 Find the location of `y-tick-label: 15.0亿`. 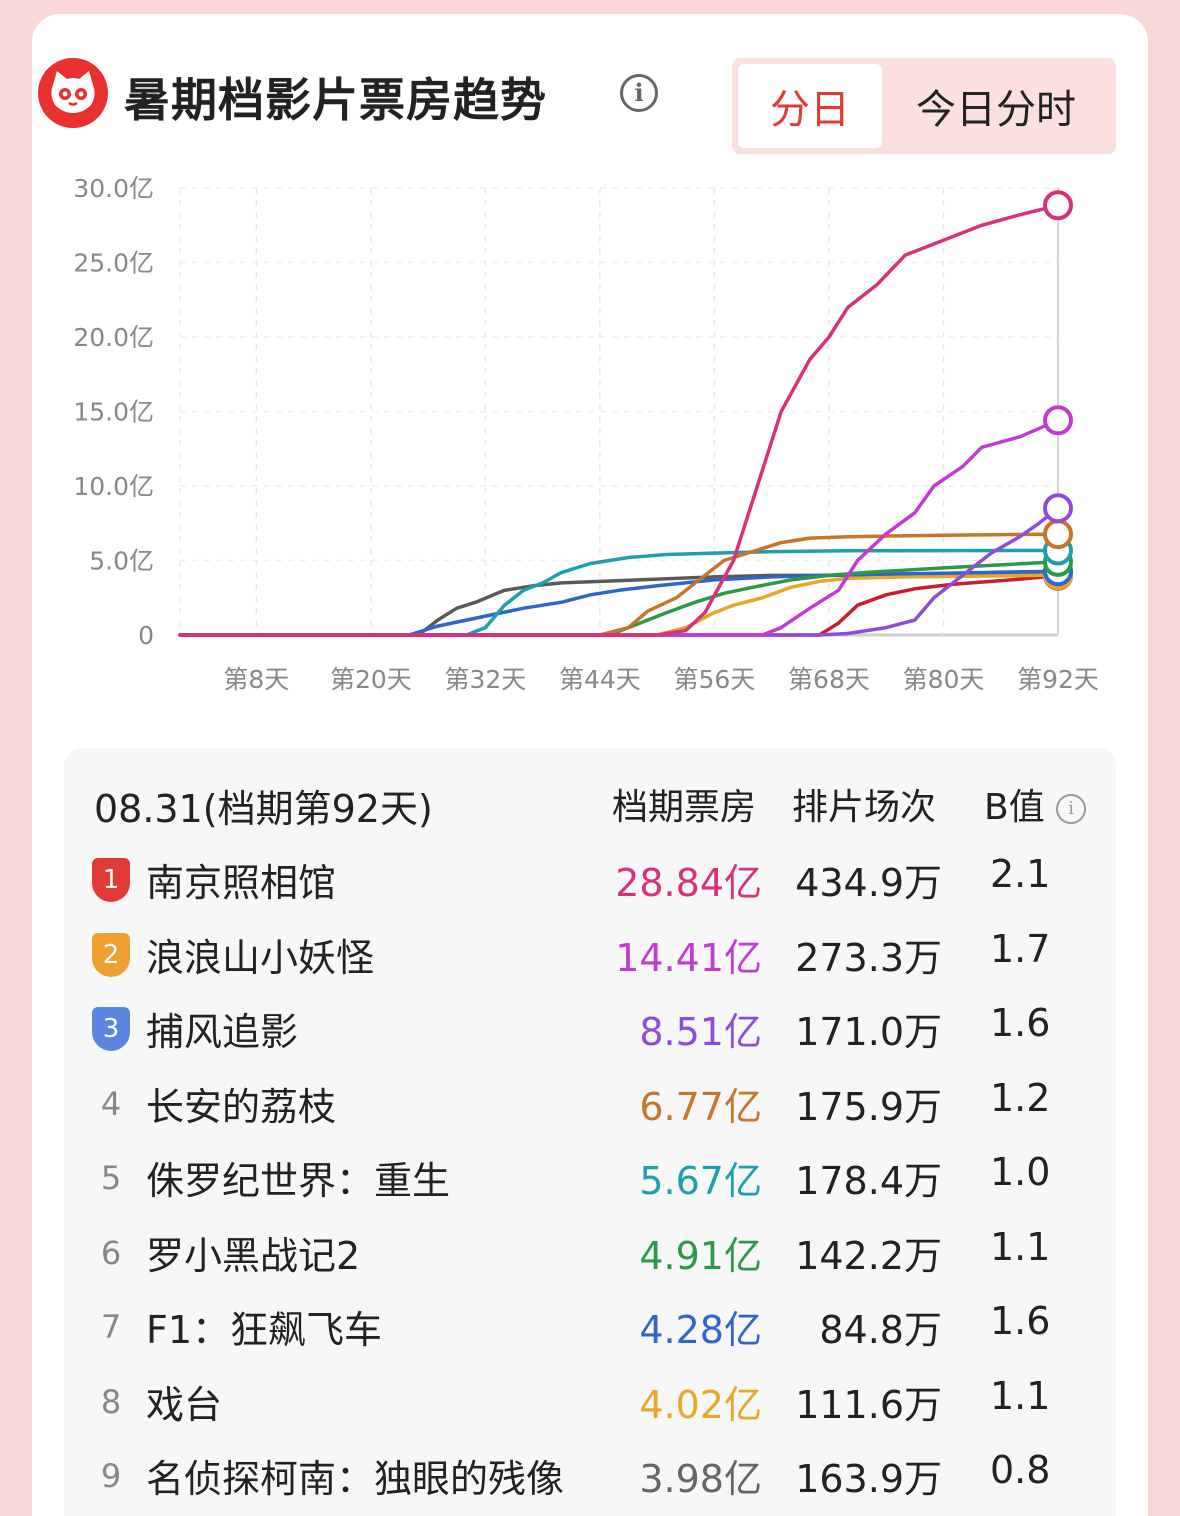

y-tick-label: 15.0亿 is located at coordinates (113, 412).